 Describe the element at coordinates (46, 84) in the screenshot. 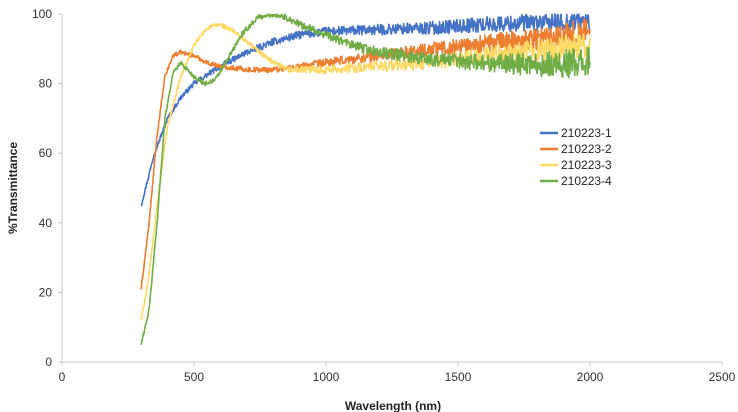

I see `y-tick-label: 80` at that location.